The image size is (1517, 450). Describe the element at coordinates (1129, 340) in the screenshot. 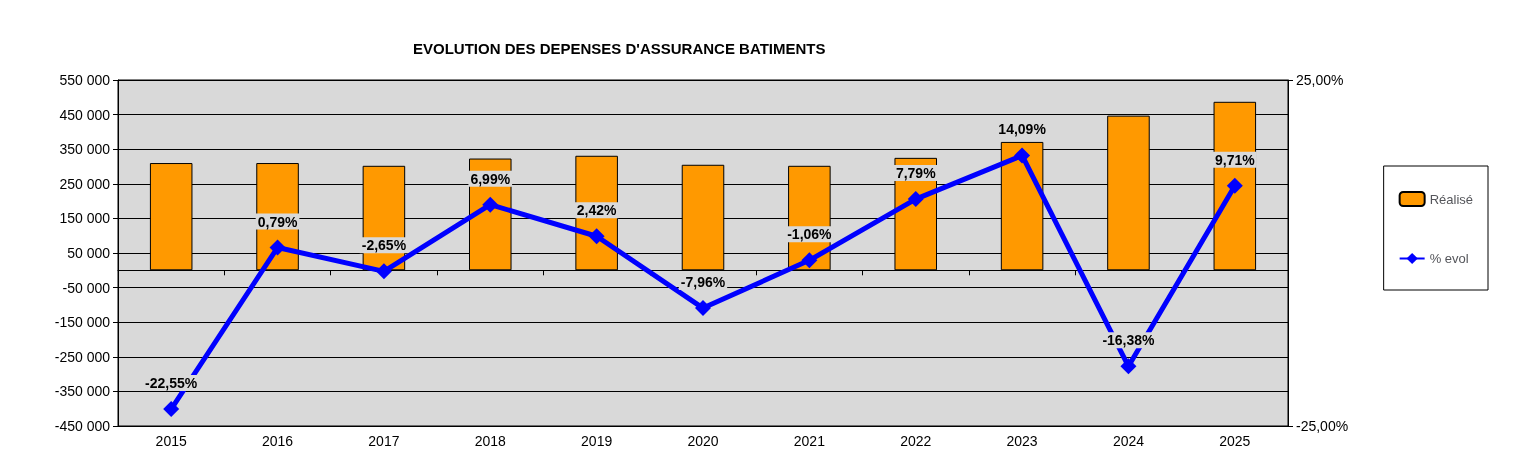

I see `data-label: -16,38%` at that location.